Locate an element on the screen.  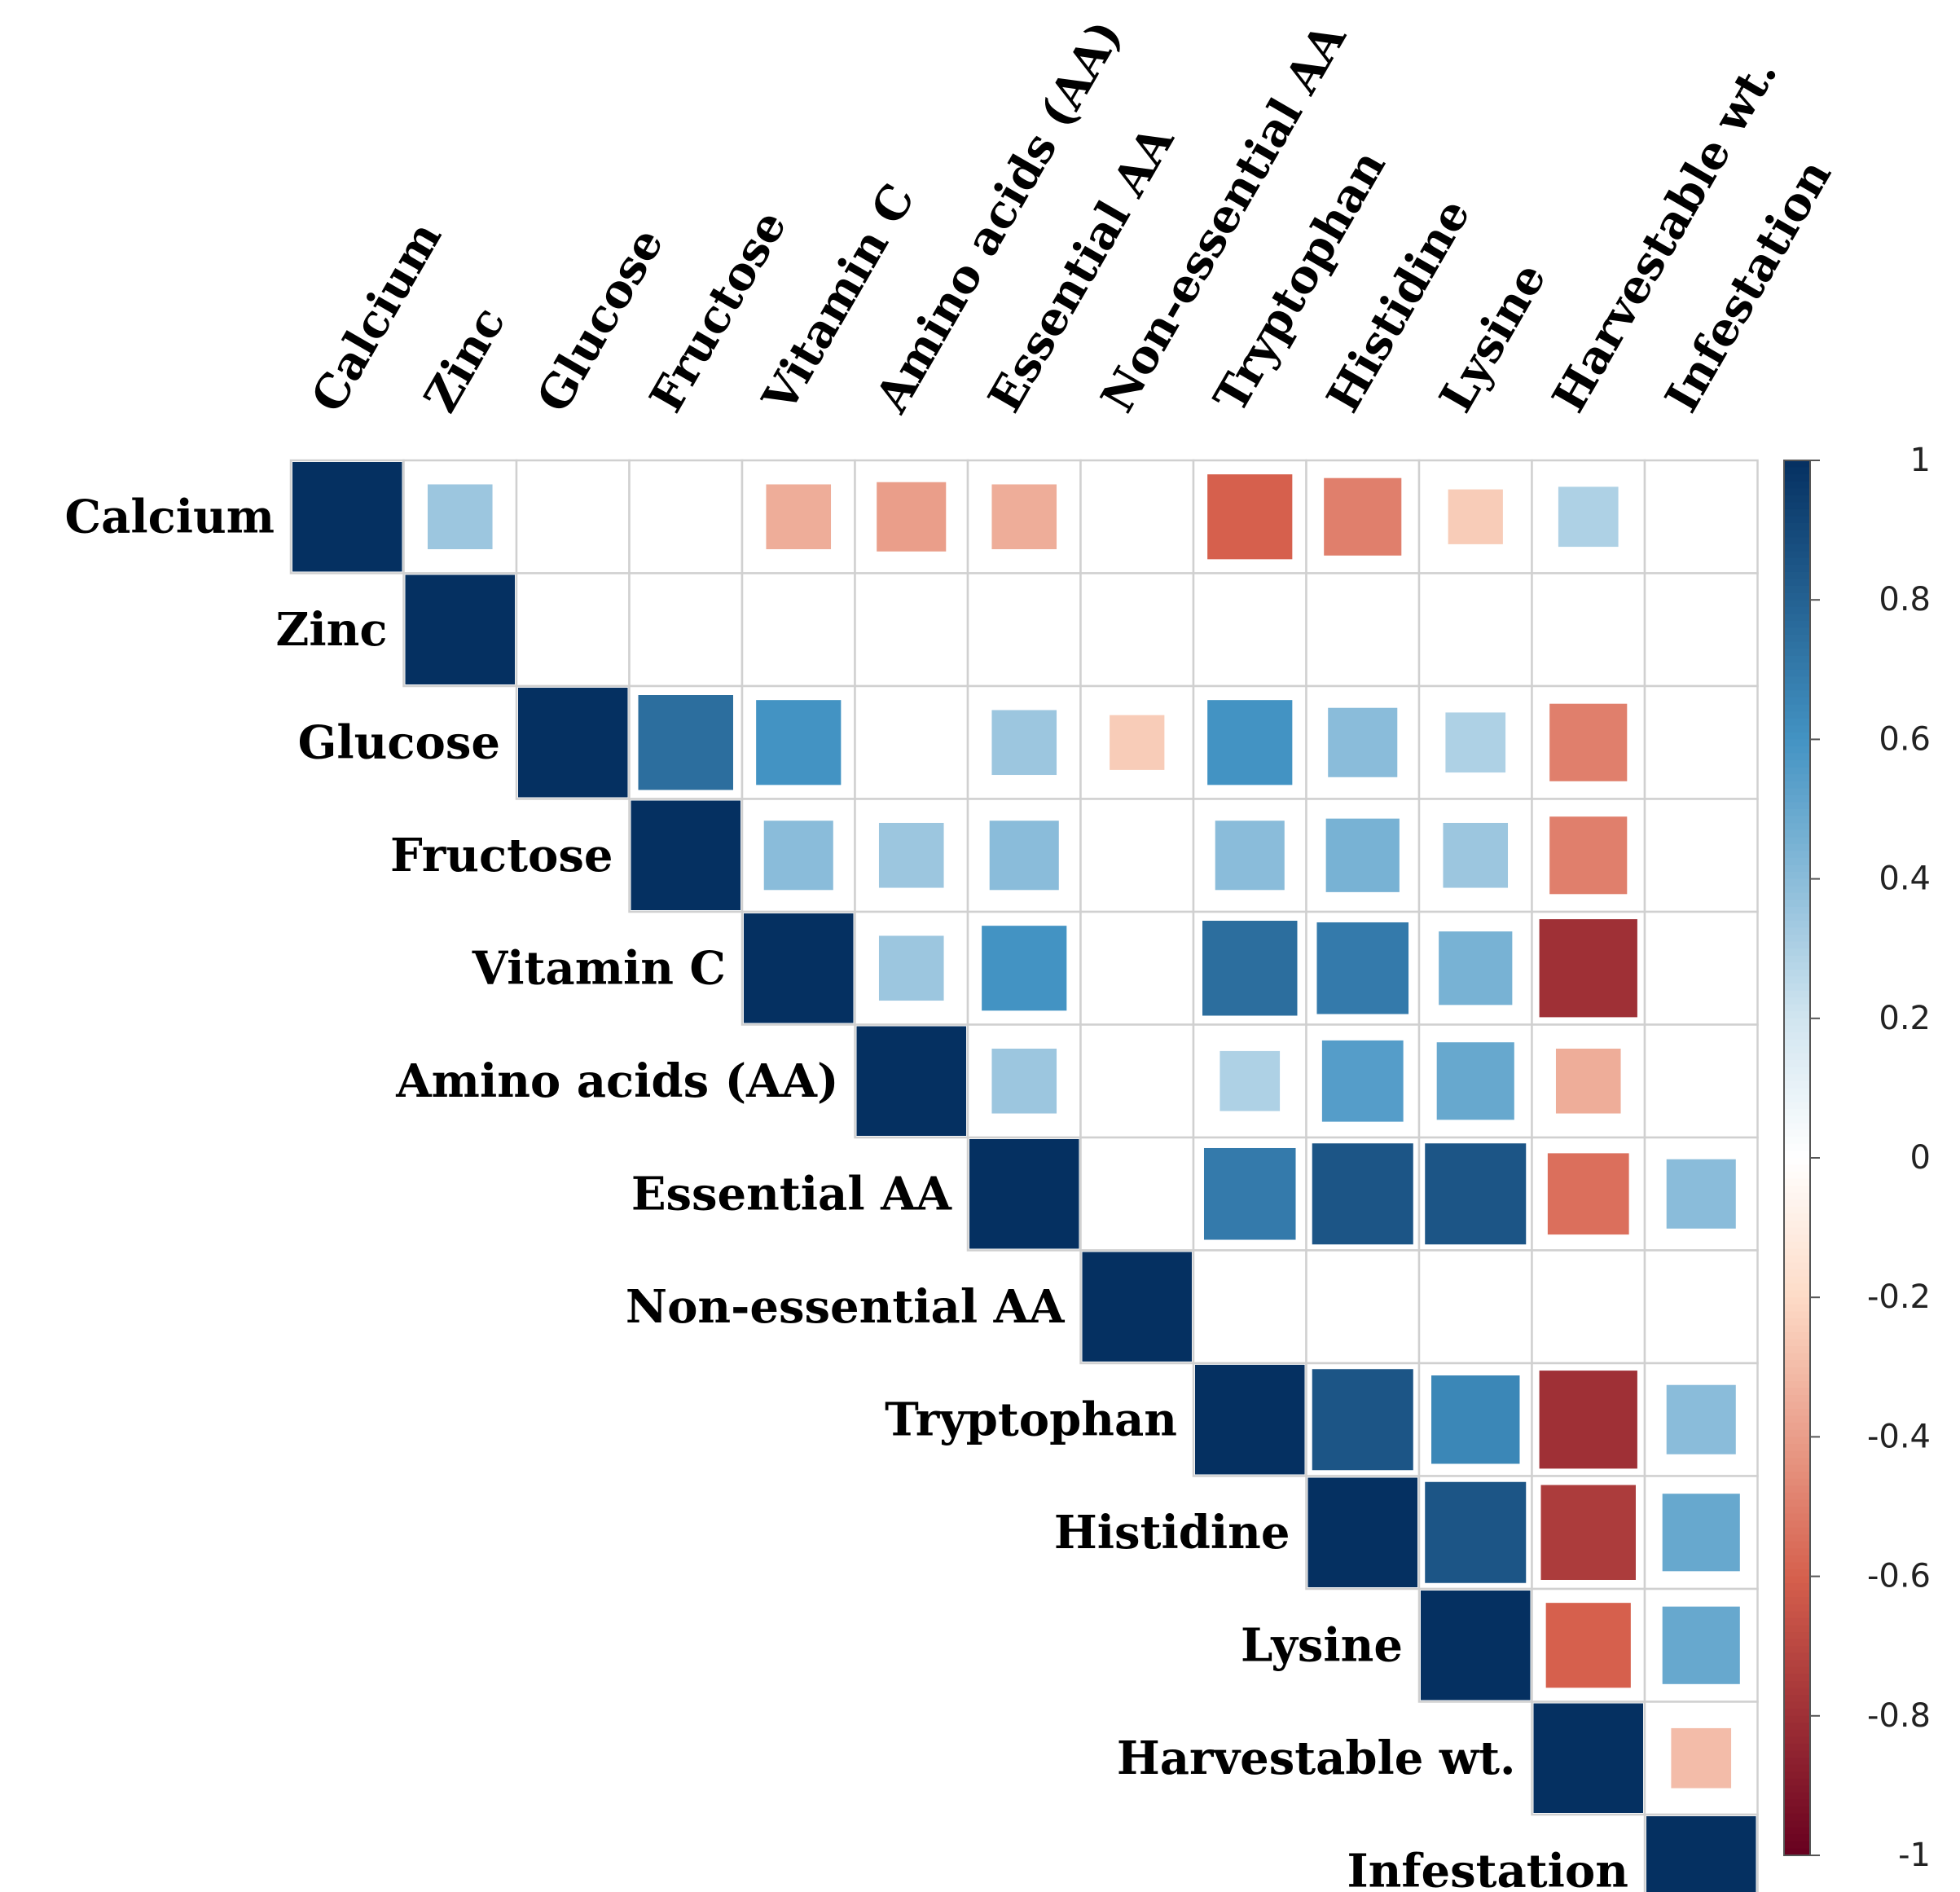
column-label: Zinc is located at coordinates (465, 359).